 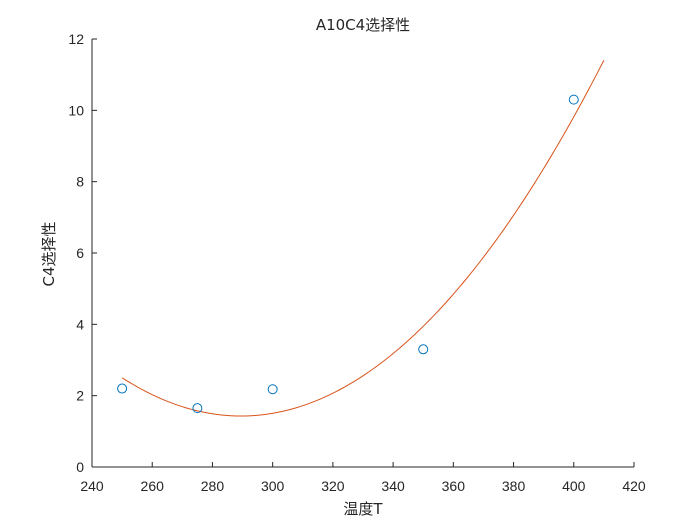 I want to click on y-tick-label: 10, so click(x=76, y=110).